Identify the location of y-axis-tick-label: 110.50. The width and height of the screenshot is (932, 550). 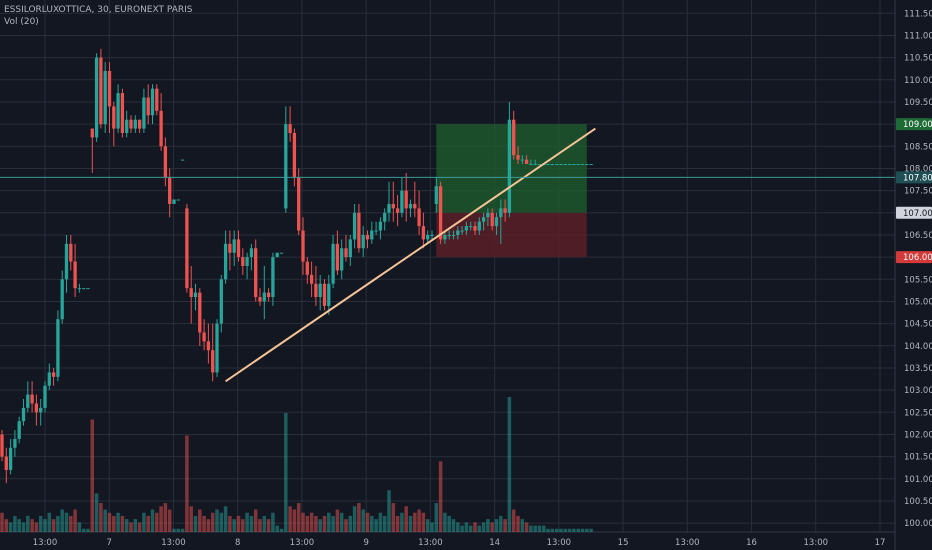
(918, 59).